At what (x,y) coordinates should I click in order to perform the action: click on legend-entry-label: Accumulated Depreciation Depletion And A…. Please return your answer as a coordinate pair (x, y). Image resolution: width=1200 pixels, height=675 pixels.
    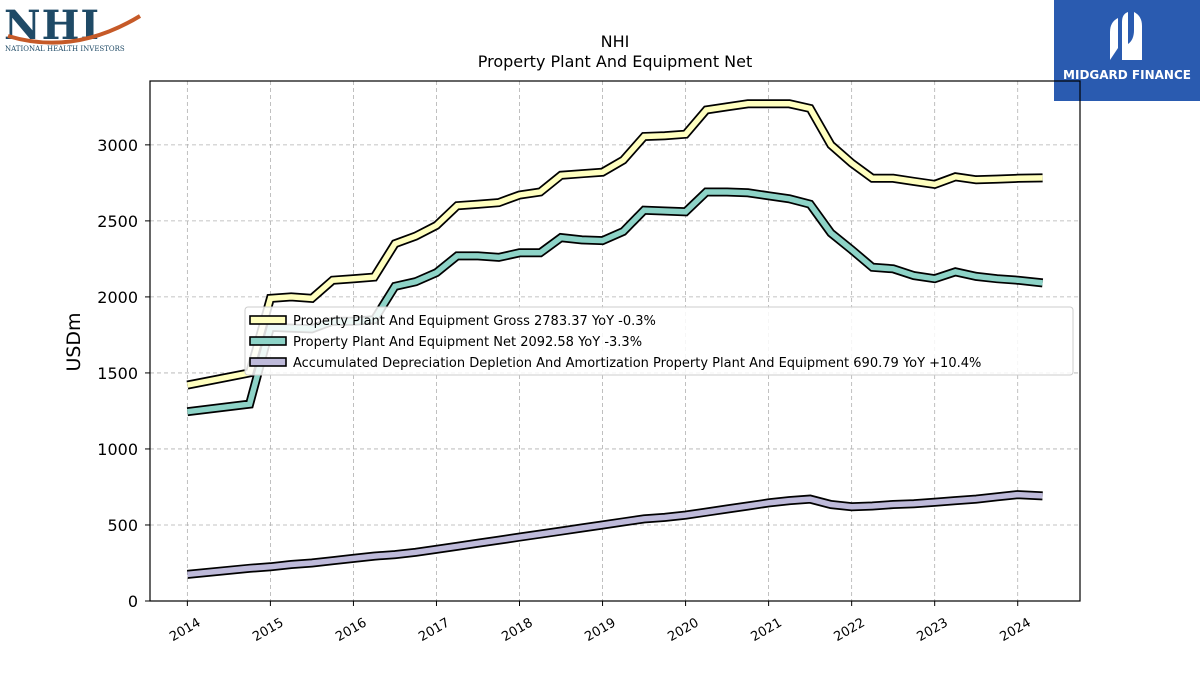
    Looking at the image, I should click on (637, 363).